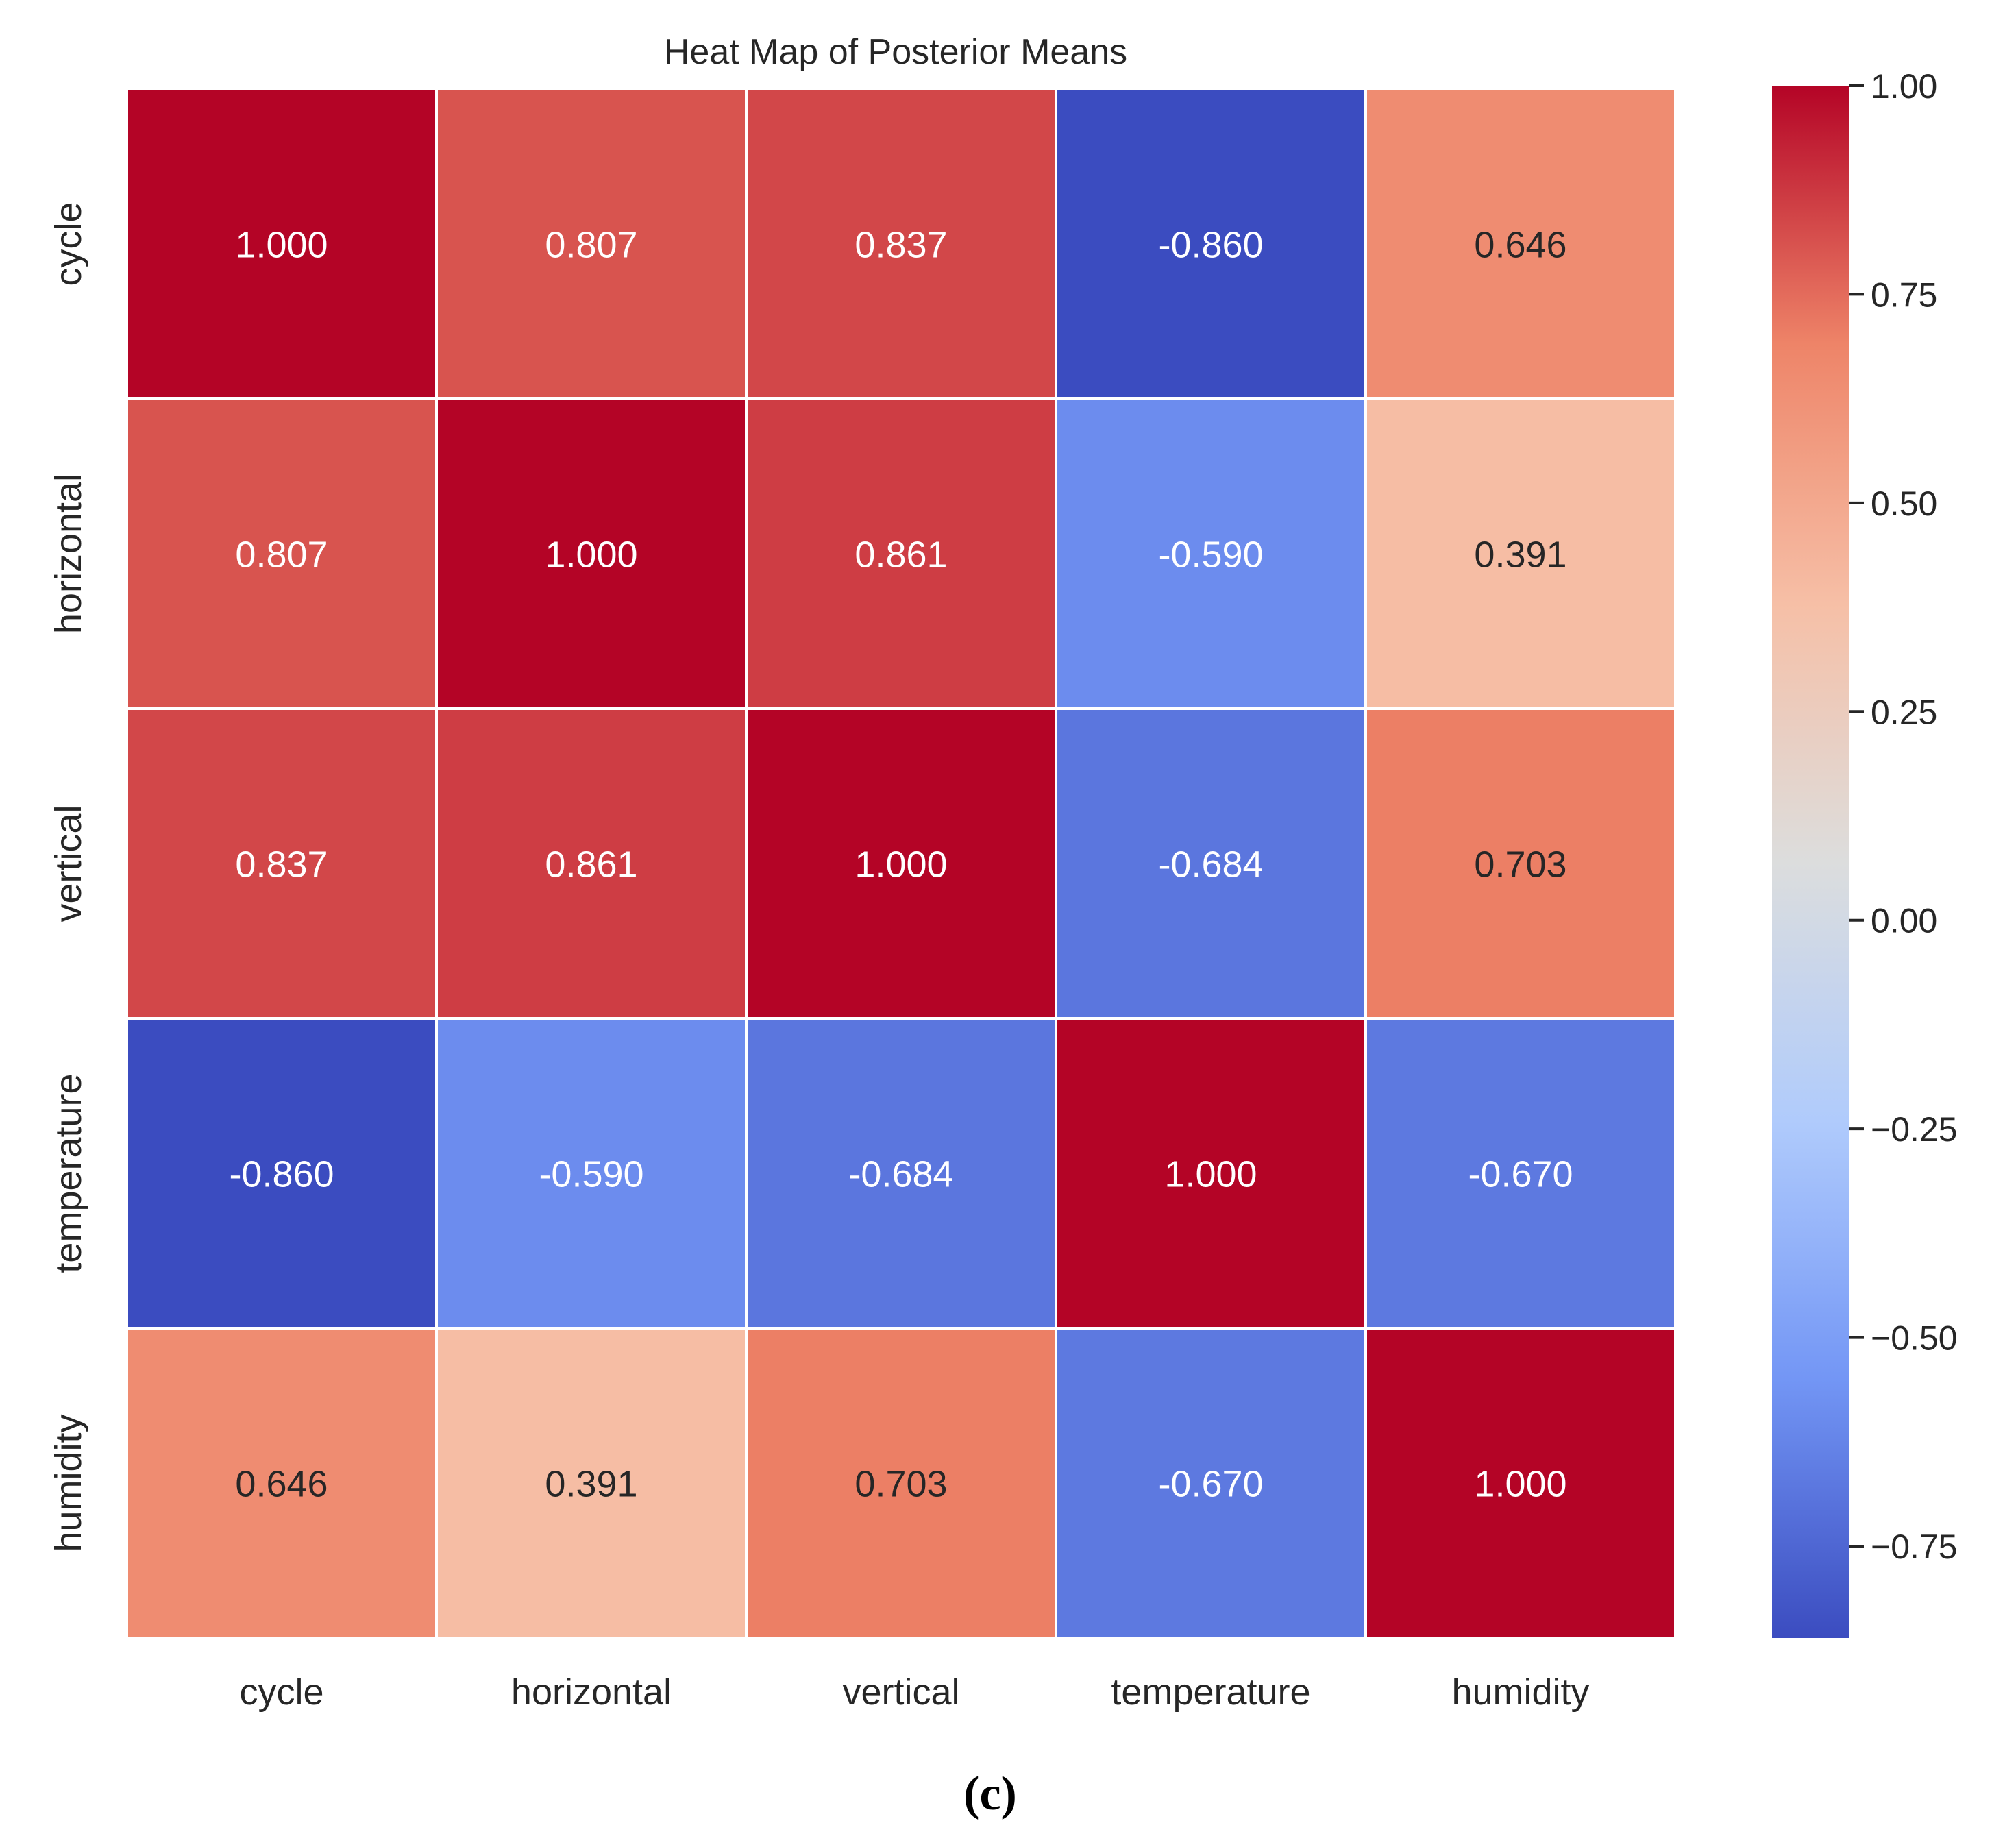 This screenshot has height=1847, width=2016. Describe the element at coordinates (990, 1794) in the screenshot. I see `panel-caption: (c)` at that location.